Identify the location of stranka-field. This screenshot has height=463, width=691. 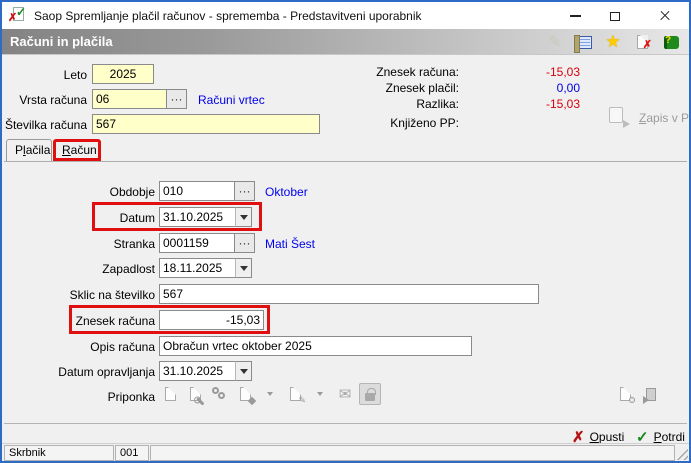
(197, 243).